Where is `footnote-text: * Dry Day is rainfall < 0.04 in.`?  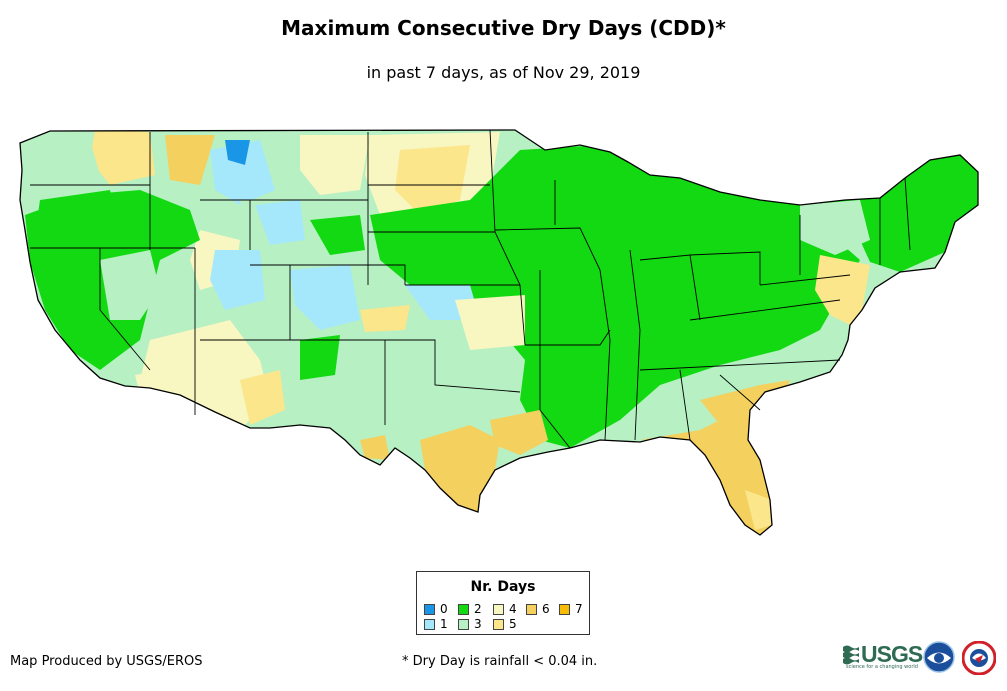
footnote-text: * Dry Day is rainfall < 0.04 in. is located at coordinates (500, 661).